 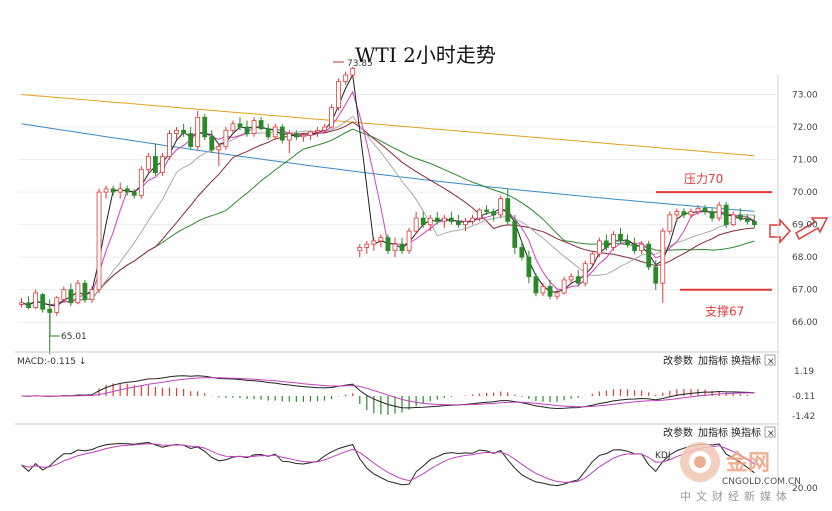 I want to click on price-tick-label: 72.00, so click(x=805, y=128).